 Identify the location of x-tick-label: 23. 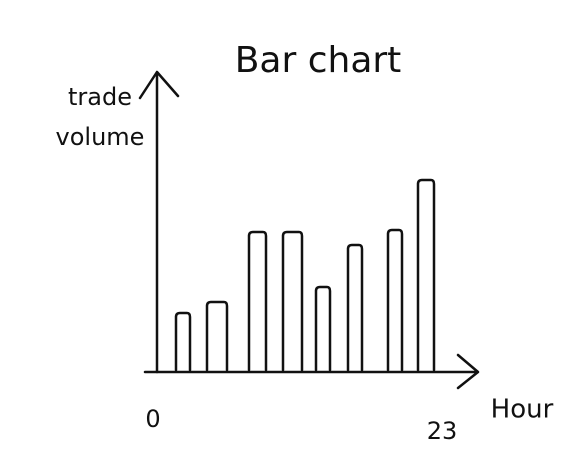
(442, 431).